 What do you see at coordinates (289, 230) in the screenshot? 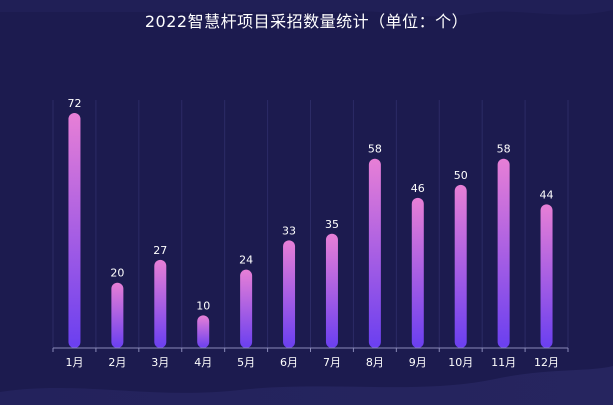
I see `data-label: 33` at bounding box center [289, 230].